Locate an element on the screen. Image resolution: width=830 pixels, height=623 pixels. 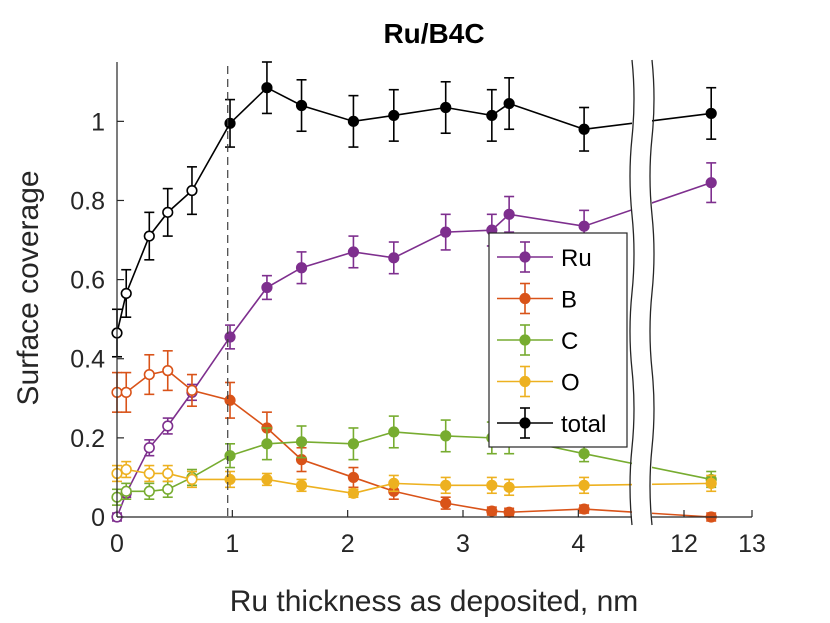
y-tick-label: 1 is located at coordinates (98, 122).